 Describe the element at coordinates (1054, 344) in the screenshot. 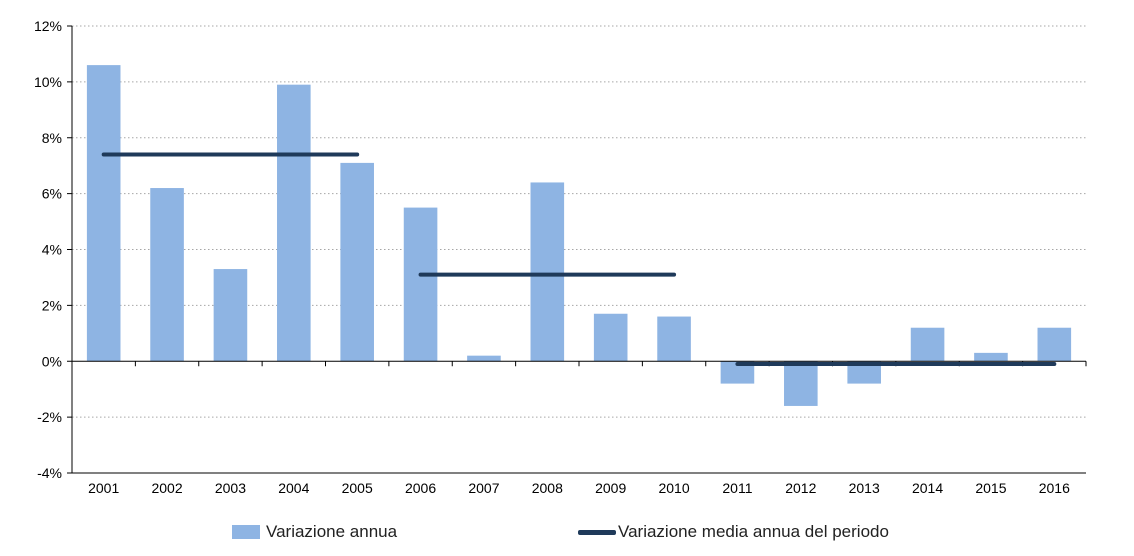

I see `bar-2016` at that location.